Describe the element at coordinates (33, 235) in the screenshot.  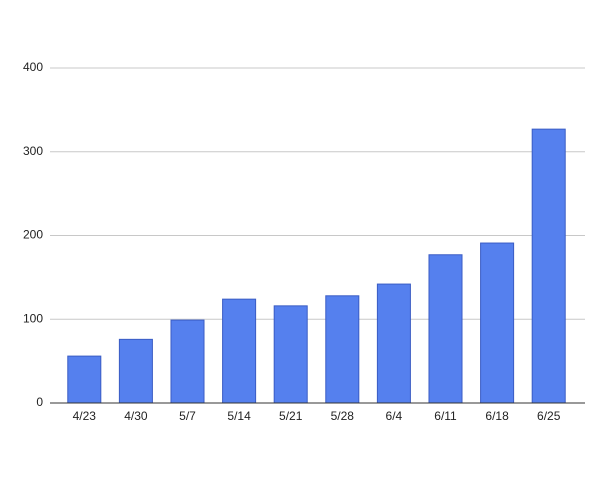
I see `y-tick-label: 200` at that location.